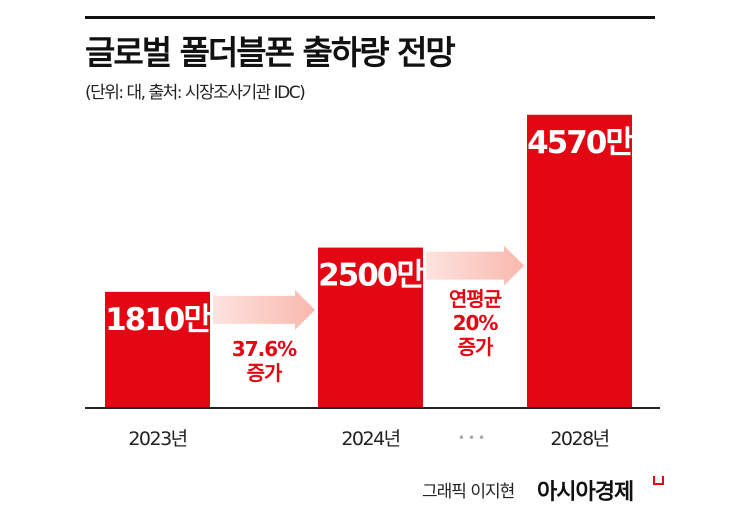 The height and width of the screenshot is (517, 745). Describe the element at coordinates (476, 323) in the screenshot. I see `growth-label: 20%` at that location.